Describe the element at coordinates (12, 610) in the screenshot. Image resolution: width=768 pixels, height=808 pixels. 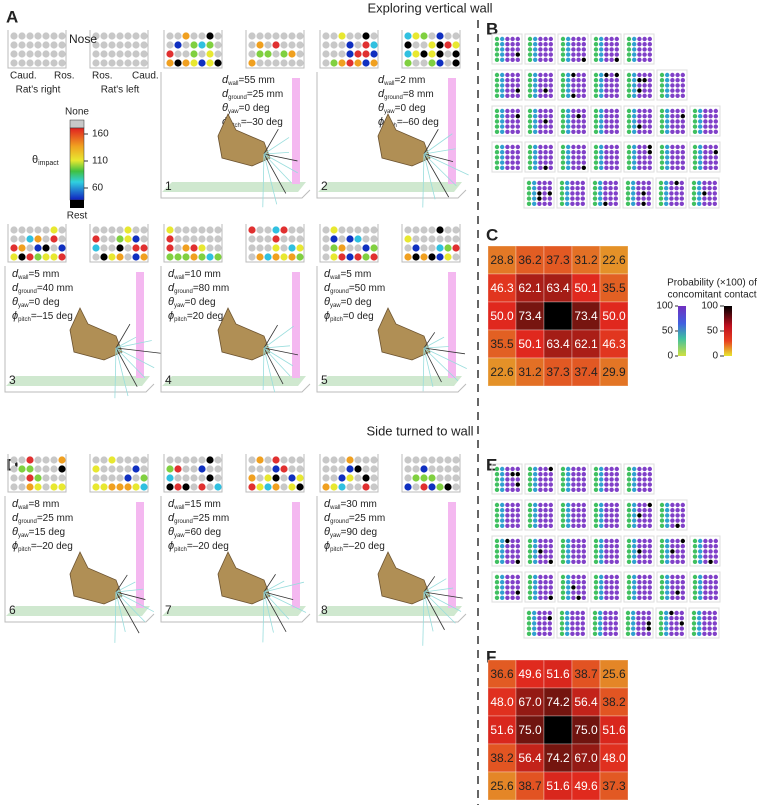
I see `panel-number: 6` at that location.